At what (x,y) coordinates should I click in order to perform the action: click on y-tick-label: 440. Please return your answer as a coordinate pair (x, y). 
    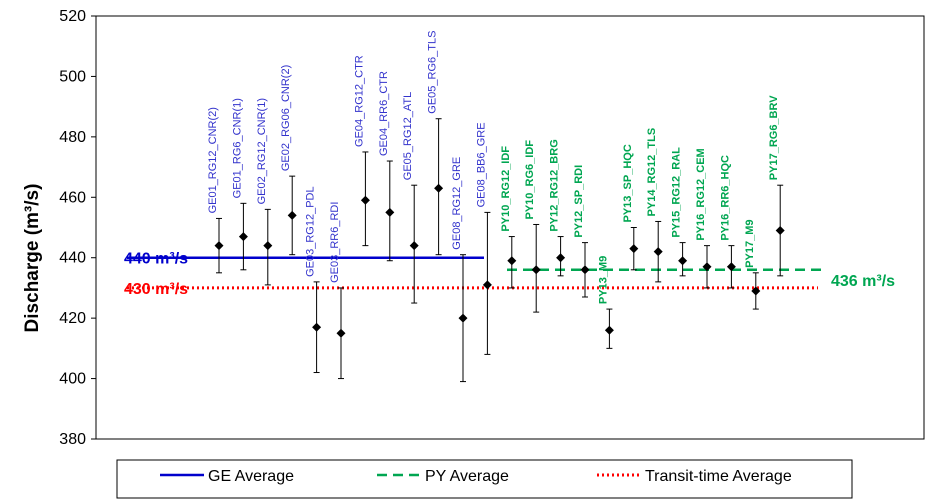
    Looking at the image, I should click on (72, 258).